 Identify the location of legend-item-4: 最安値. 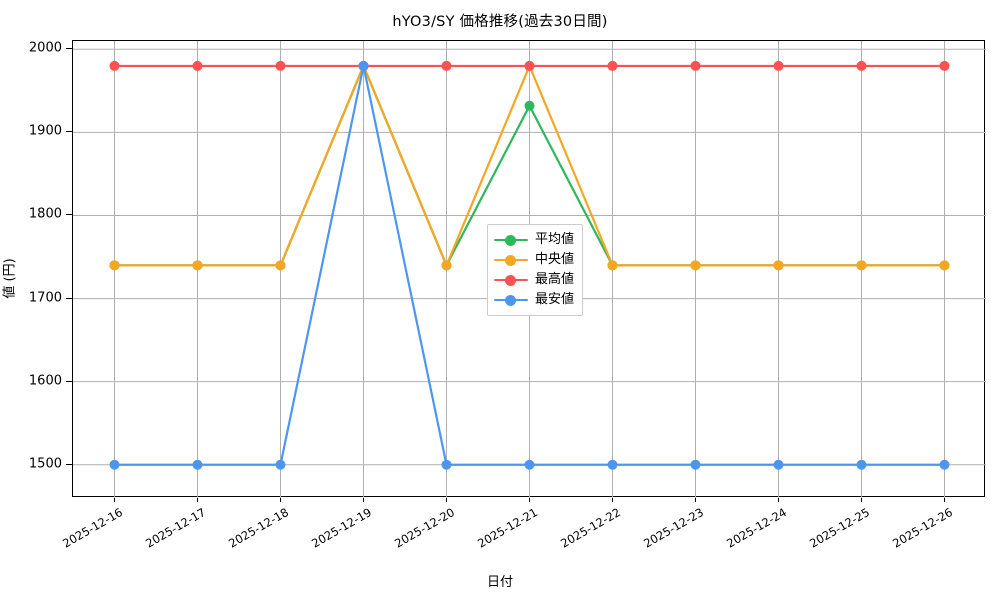
(534, 300).